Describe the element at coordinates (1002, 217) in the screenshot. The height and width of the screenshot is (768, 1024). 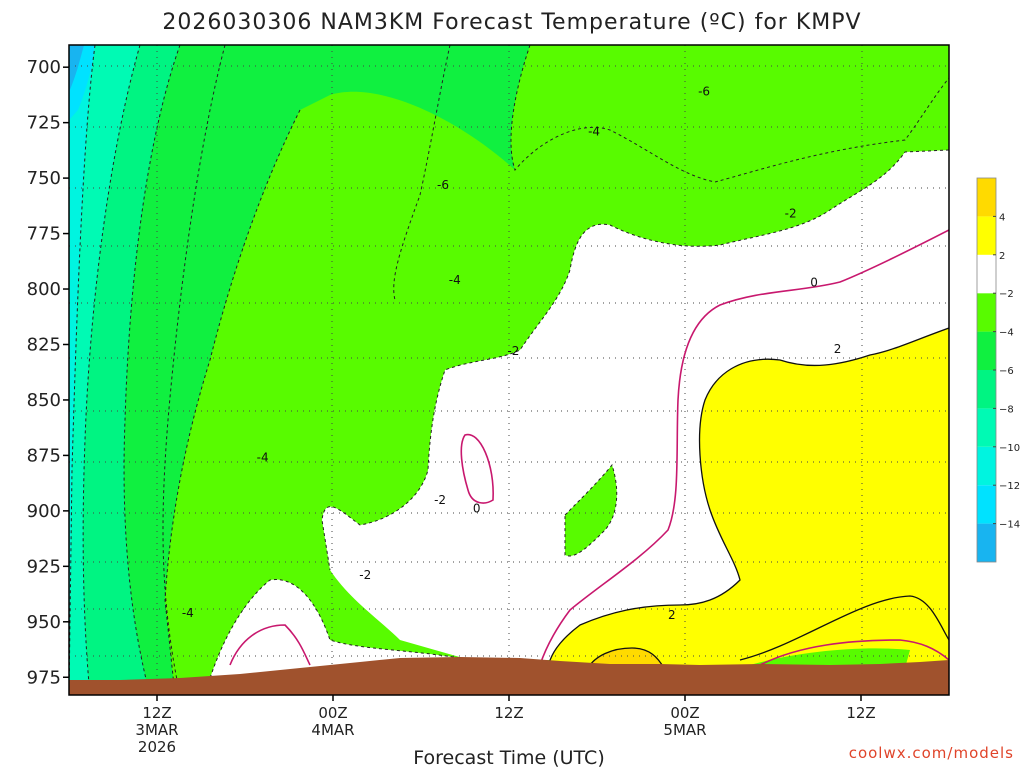
I see `colorbar-label: 4` at that location.